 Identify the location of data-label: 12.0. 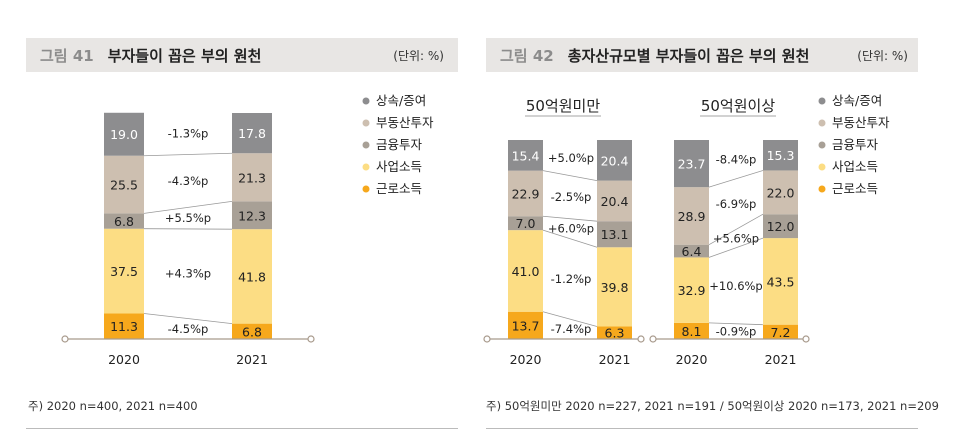
(781, 226).